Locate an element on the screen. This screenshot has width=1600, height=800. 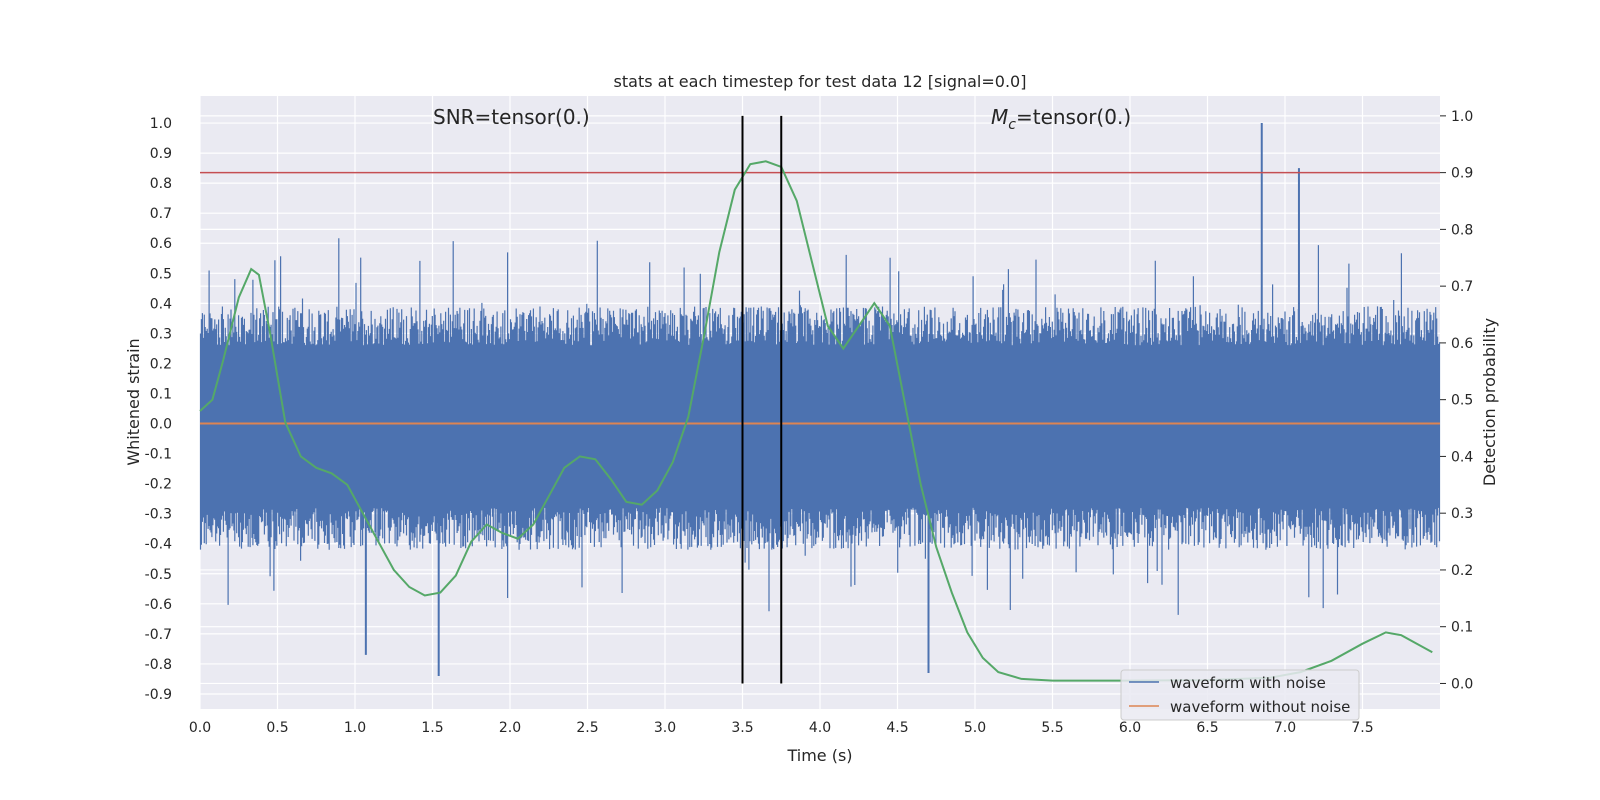
y-tick-label: -0.3 is located at coordinates (158, 515).